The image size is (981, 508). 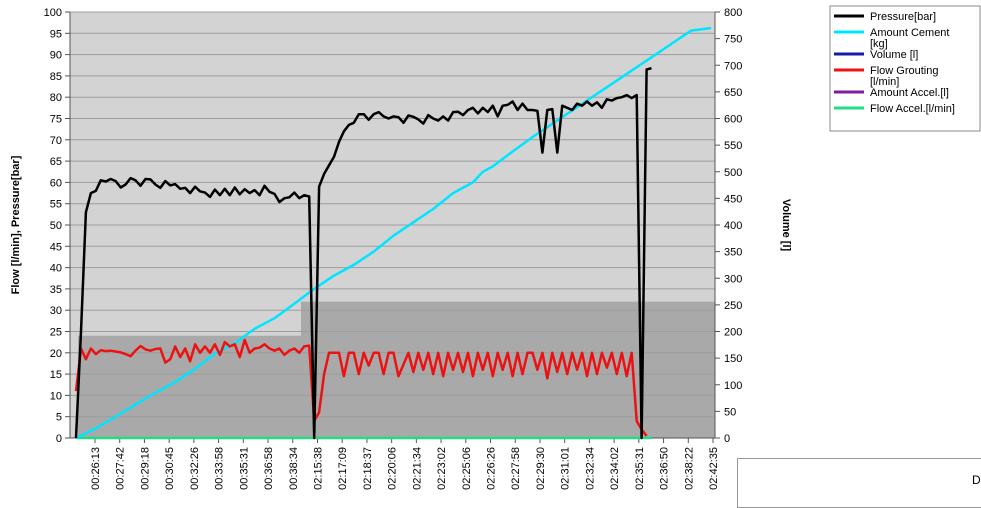 I want to click on right-tick-label: 350, so click(x=733, y=253).